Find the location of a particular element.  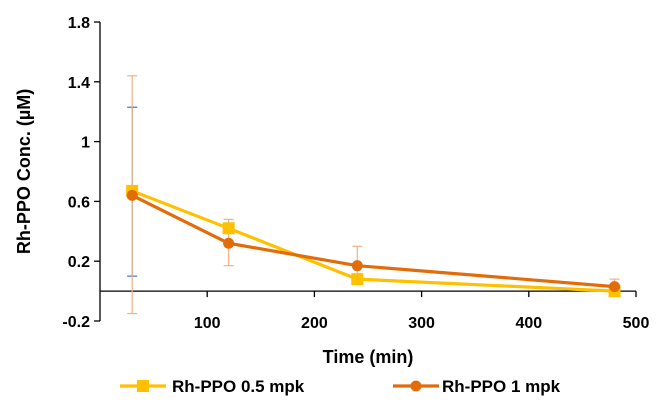

x-tick-label: 400 is located at coordinates (528, 323).